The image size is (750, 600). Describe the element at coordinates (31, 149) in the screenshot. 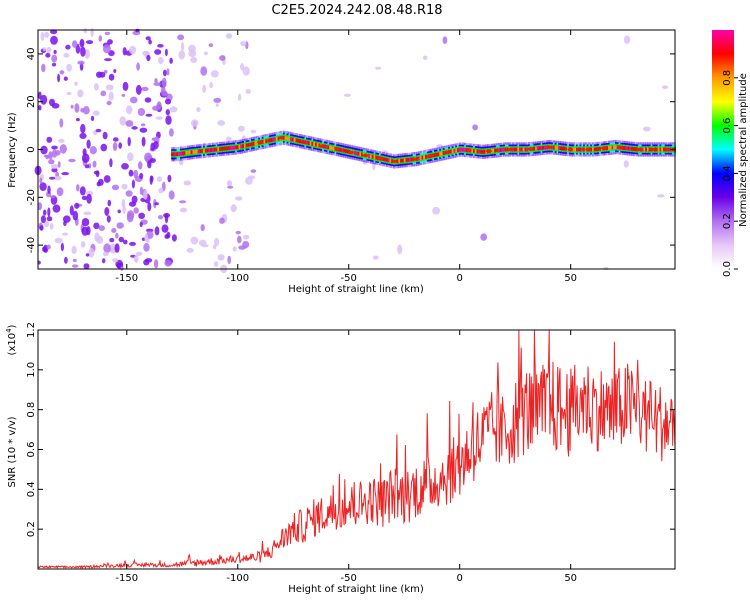

I see `y-tick-label: 0` at that location.